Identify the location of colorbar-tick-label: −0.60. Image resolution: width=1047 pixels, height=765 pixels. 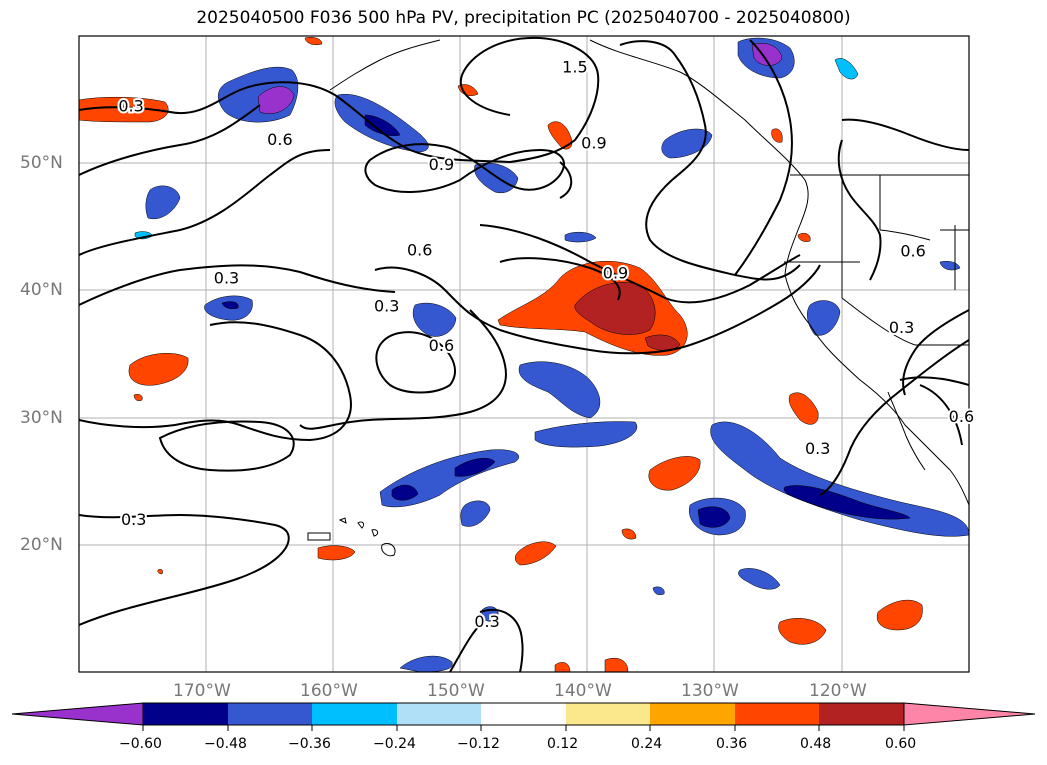
(140, 744).